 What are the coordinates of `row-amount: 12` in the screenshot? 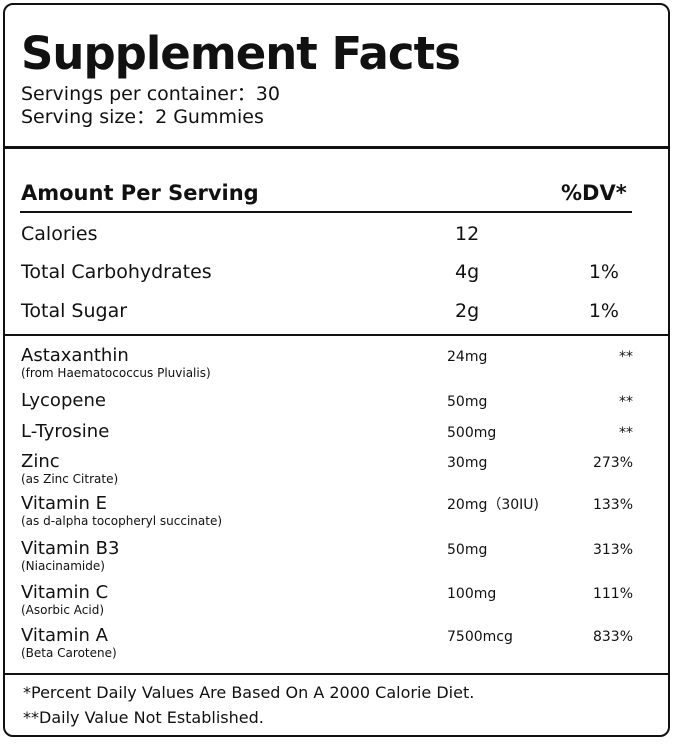 It's located at (467, 234).